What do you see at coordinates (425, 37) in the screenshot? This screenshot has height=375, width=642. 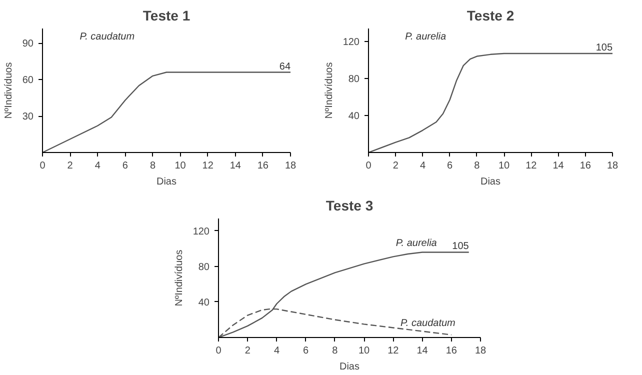 I see `text: P. aurelia` at bounding box center [425, 37].